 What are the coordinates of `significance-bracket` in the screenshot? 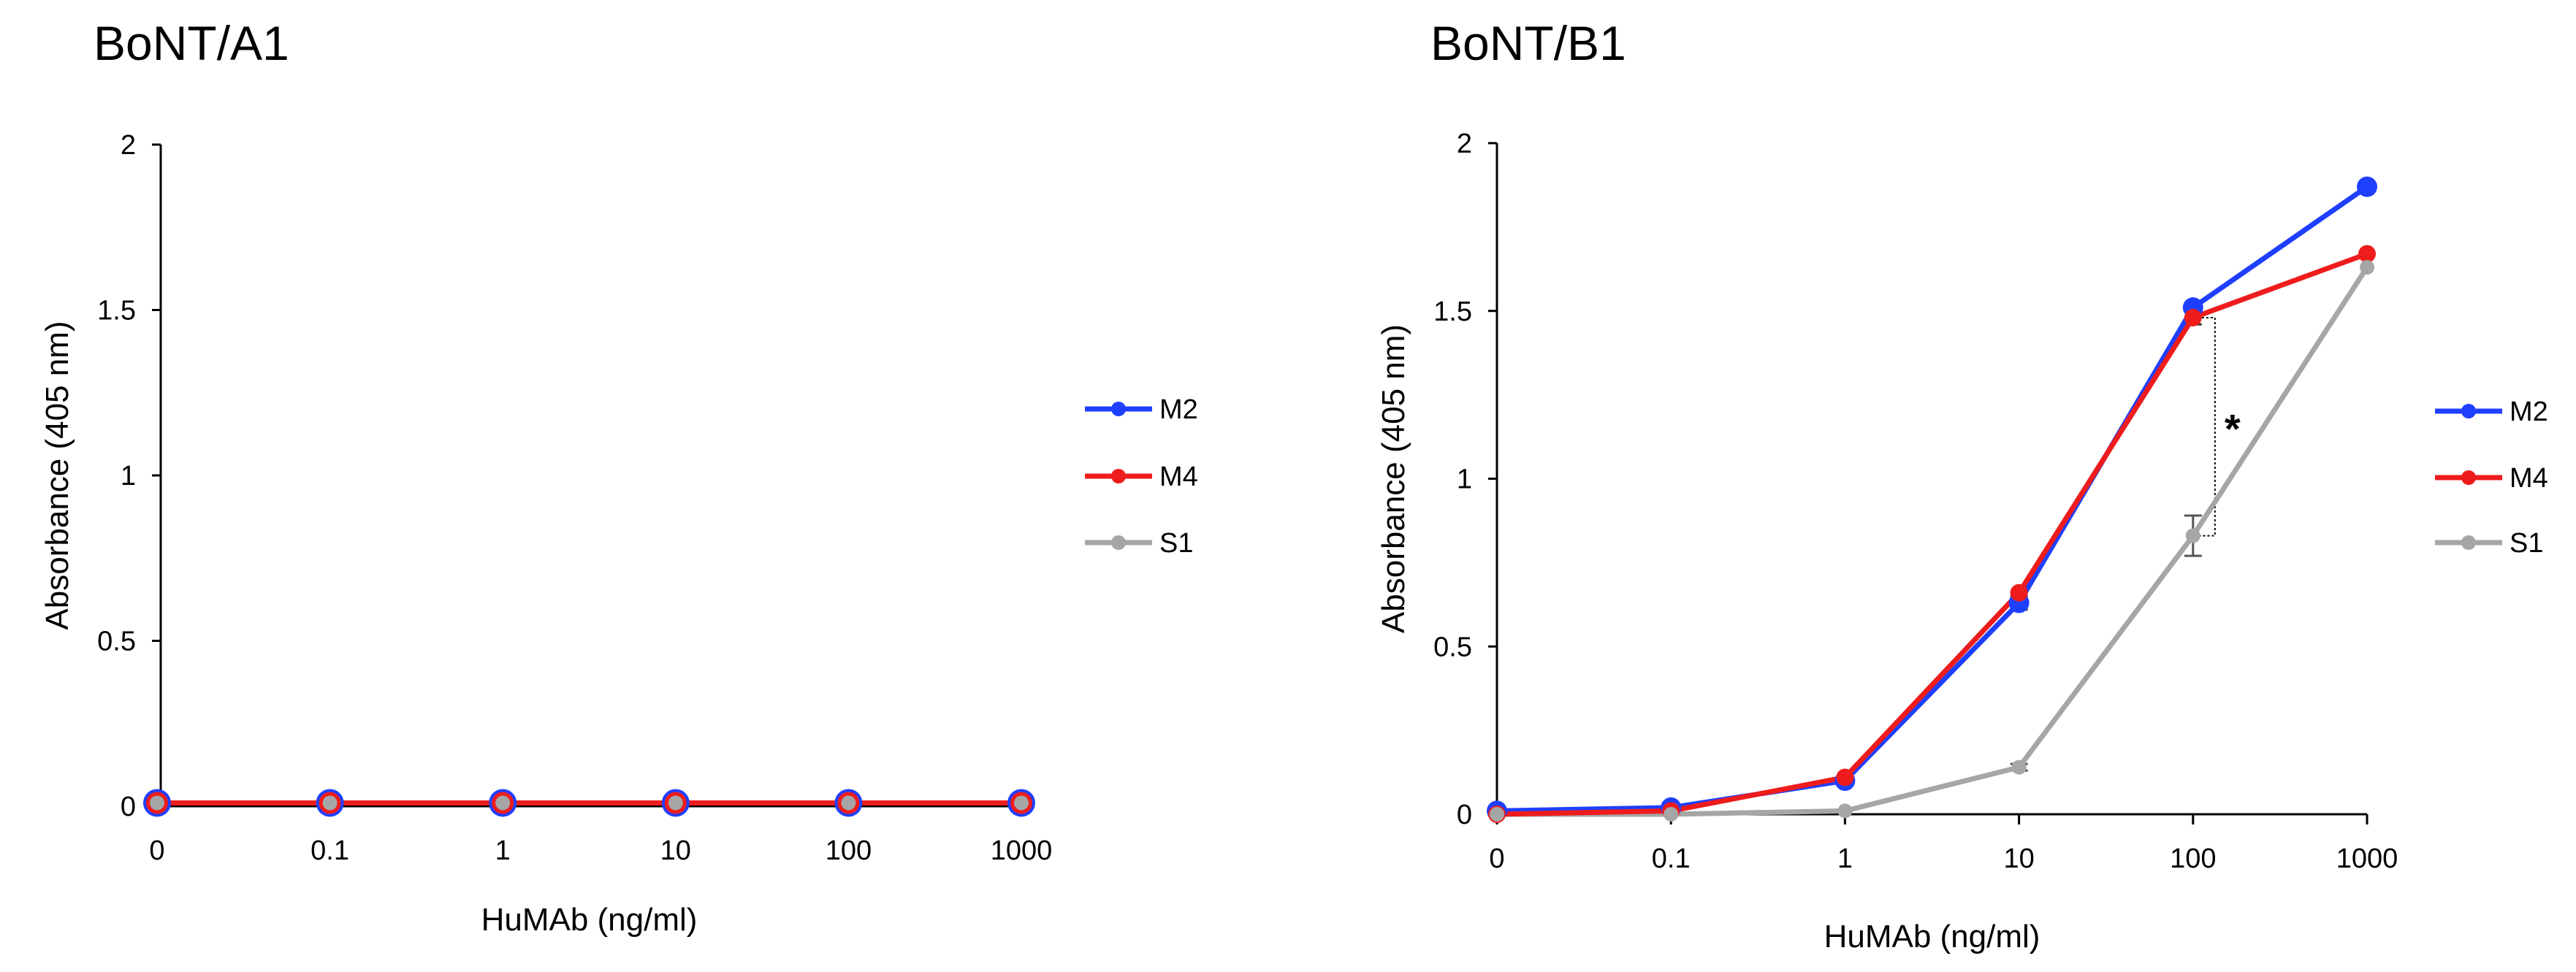 It's located at (2204, 426).